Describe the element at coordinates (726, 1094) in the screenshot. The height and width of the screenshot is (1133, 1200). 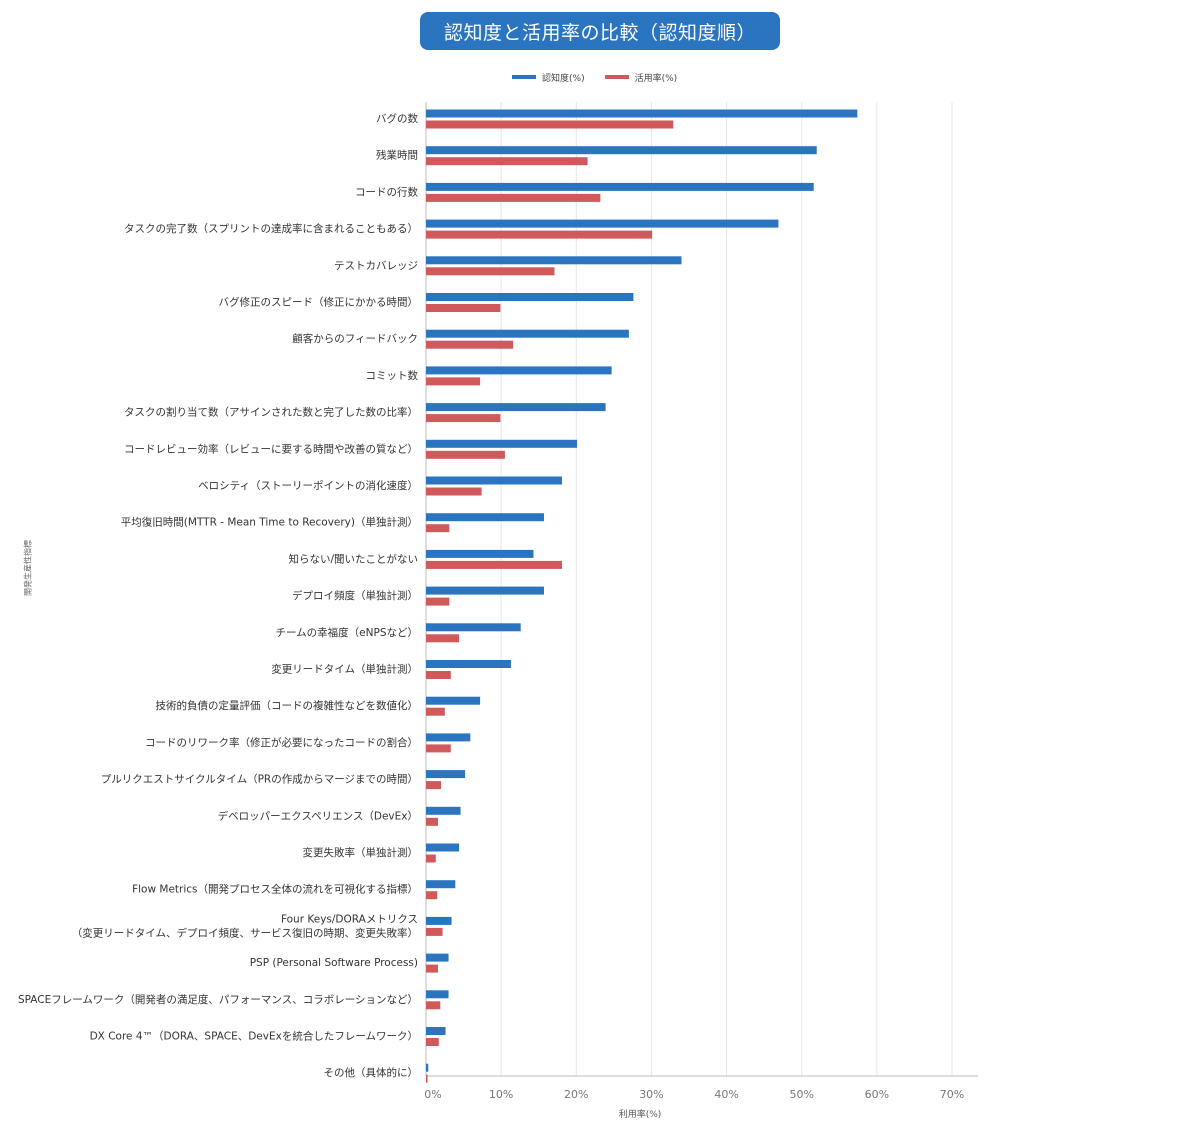
I see `x-tick-label: 40%` at that location.